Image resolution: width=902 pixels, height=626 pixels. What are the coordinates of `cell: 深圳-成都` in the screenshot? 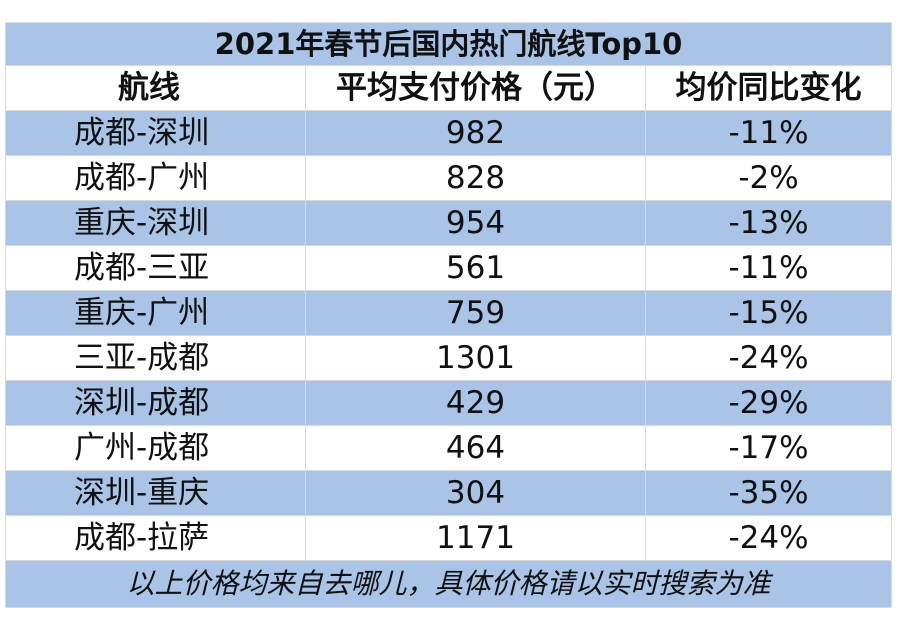 It's located at (155, 403).